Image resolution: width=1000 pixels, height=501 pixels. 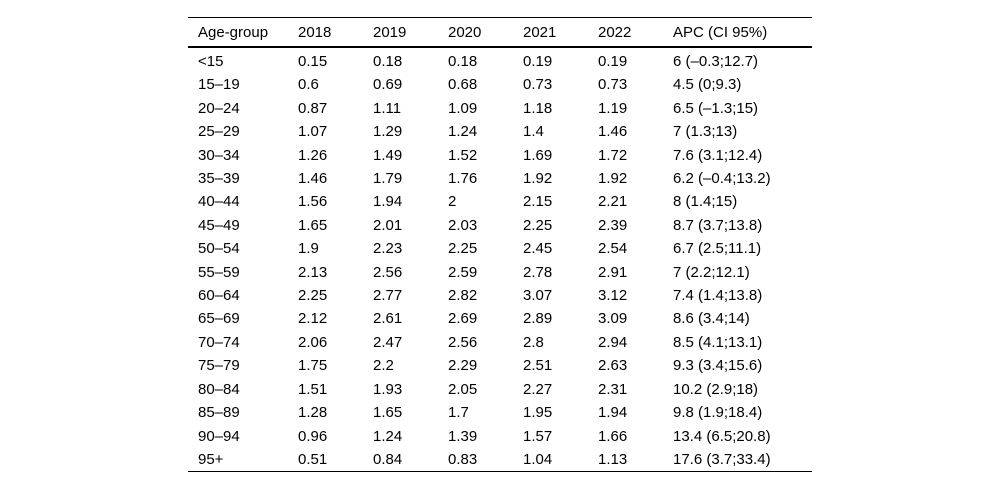 What do you see at coordinates (538, 249) in the screenshot?
I see `value-cell: 2.45` at bounding box center [538, 249].